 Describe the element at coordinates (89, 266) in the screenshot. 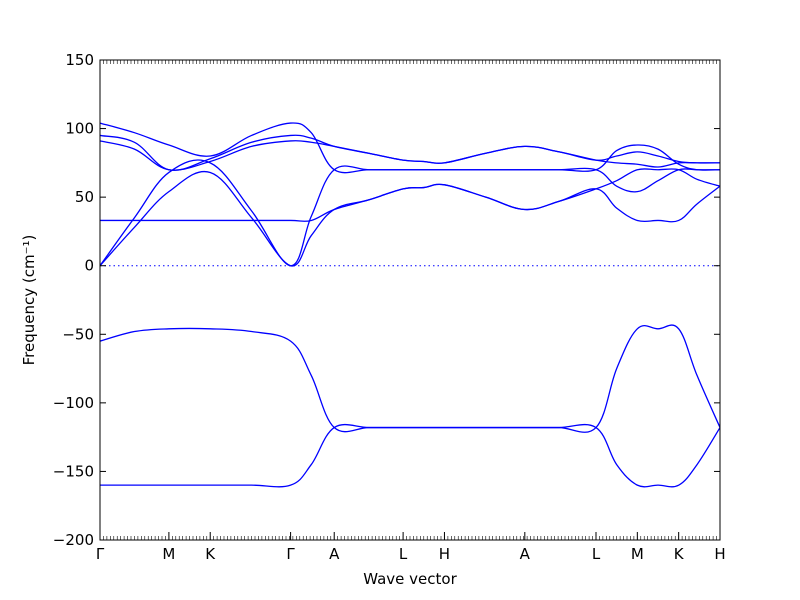

I see `y-tick-label: 0` at that location.